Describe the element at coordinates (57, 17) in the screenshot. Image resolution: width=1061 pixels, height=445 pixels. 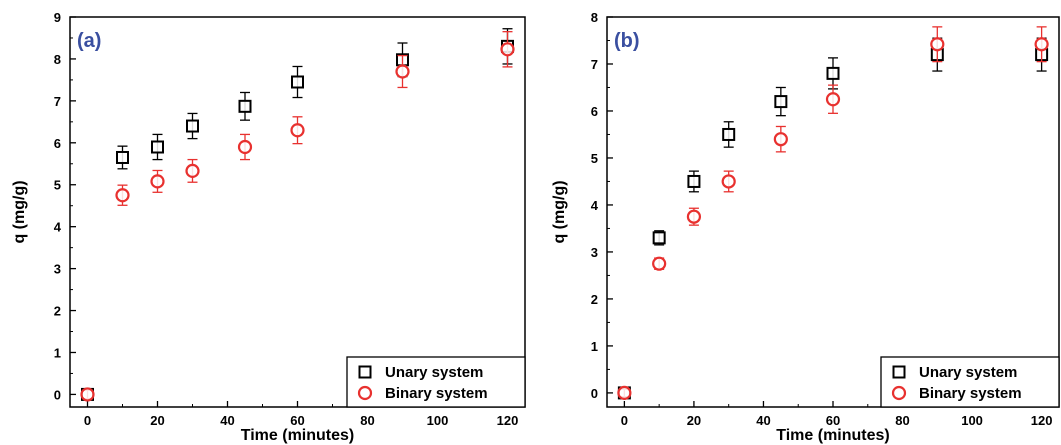
I see `y-tick-label: 9` at that location.